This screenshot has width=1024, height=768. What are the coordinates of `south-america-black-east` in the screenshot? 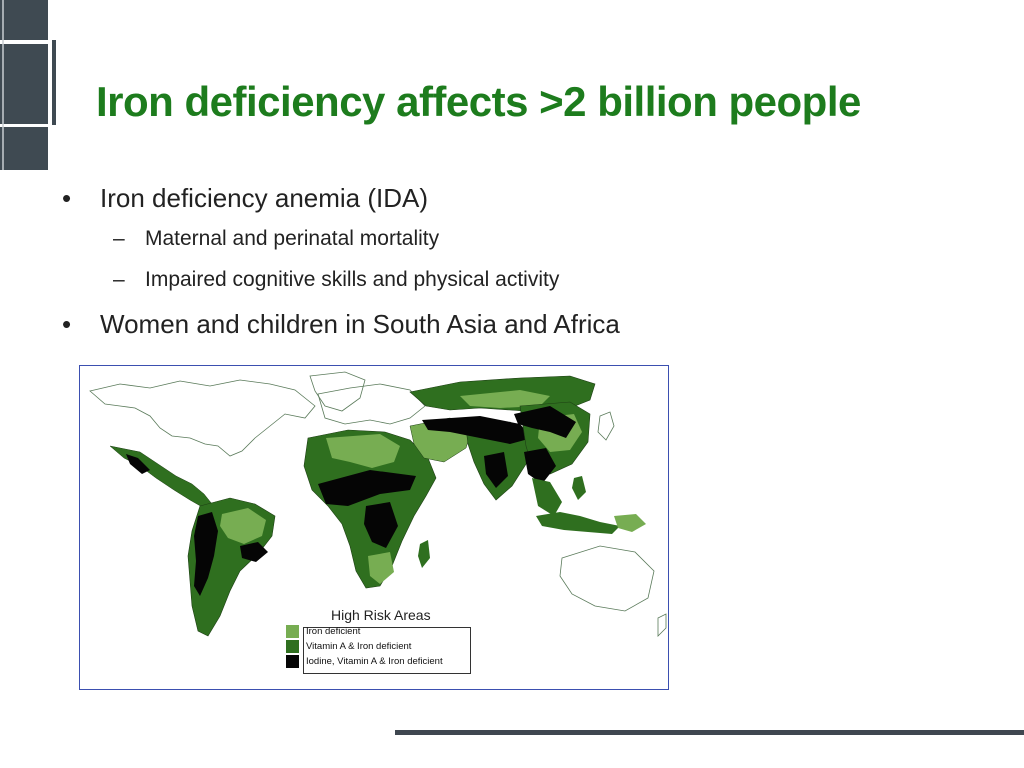 It's located at (254, 552).